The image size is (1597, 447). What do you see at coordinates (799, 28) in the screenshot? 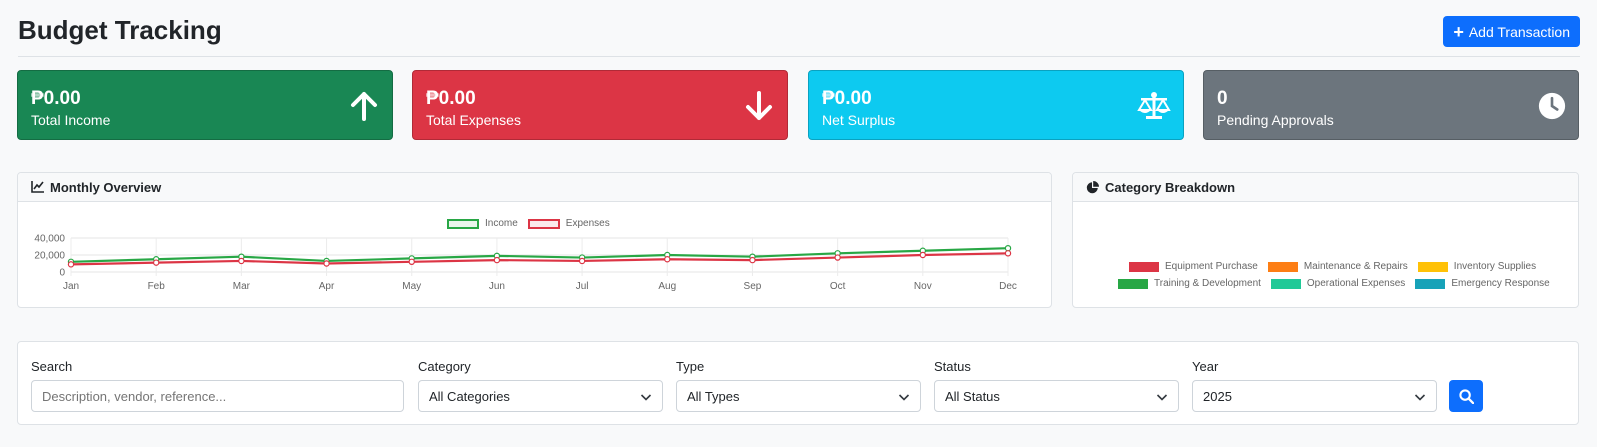
I see `page-header: Budget Tracking + Add Transaction` at bounding box center [799, 28].